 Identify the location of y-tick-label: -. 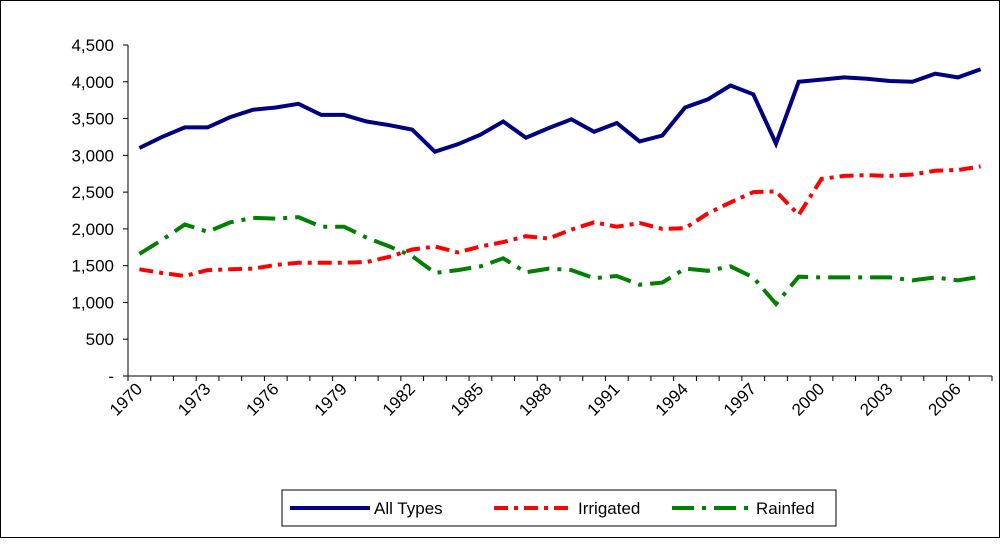
(111, 376).